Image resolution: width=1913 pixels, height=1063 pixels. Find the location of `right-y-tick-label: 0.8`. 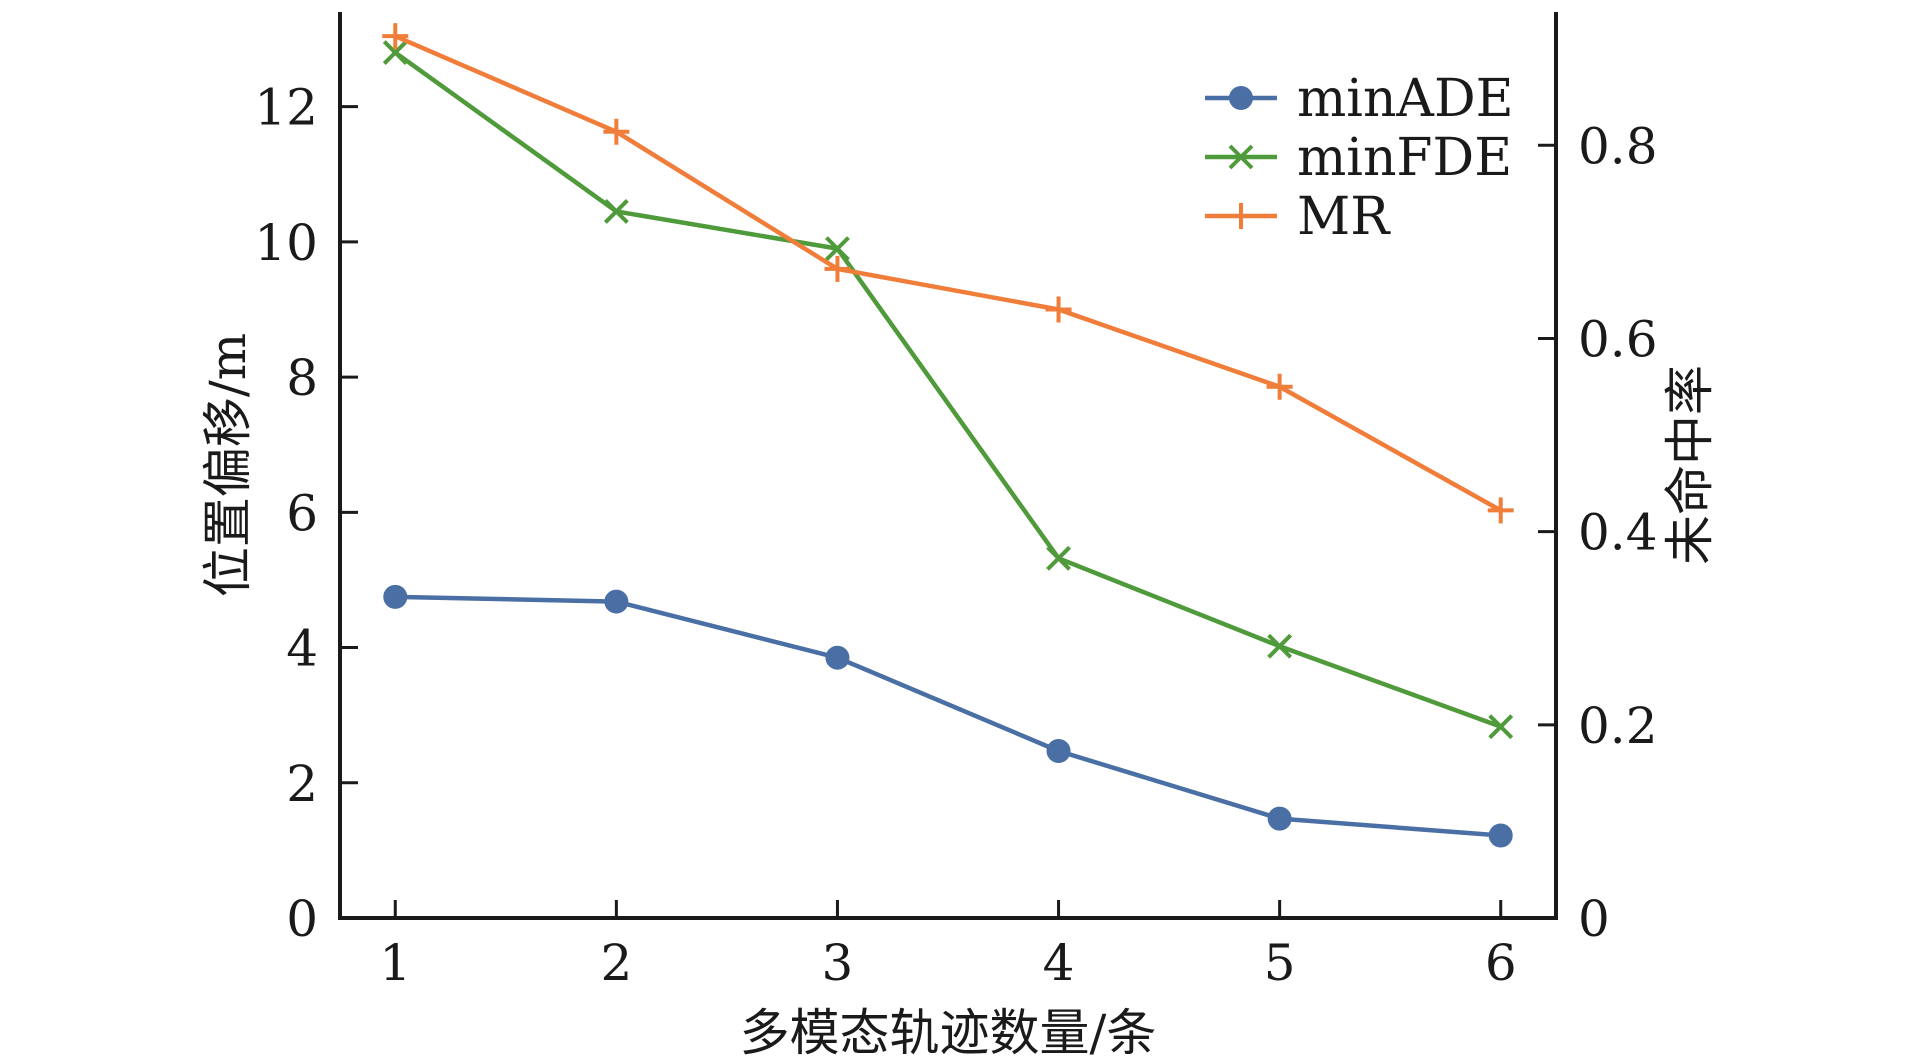

right-y-tick-label: 0.8 is located at coordinates (1618, 146).